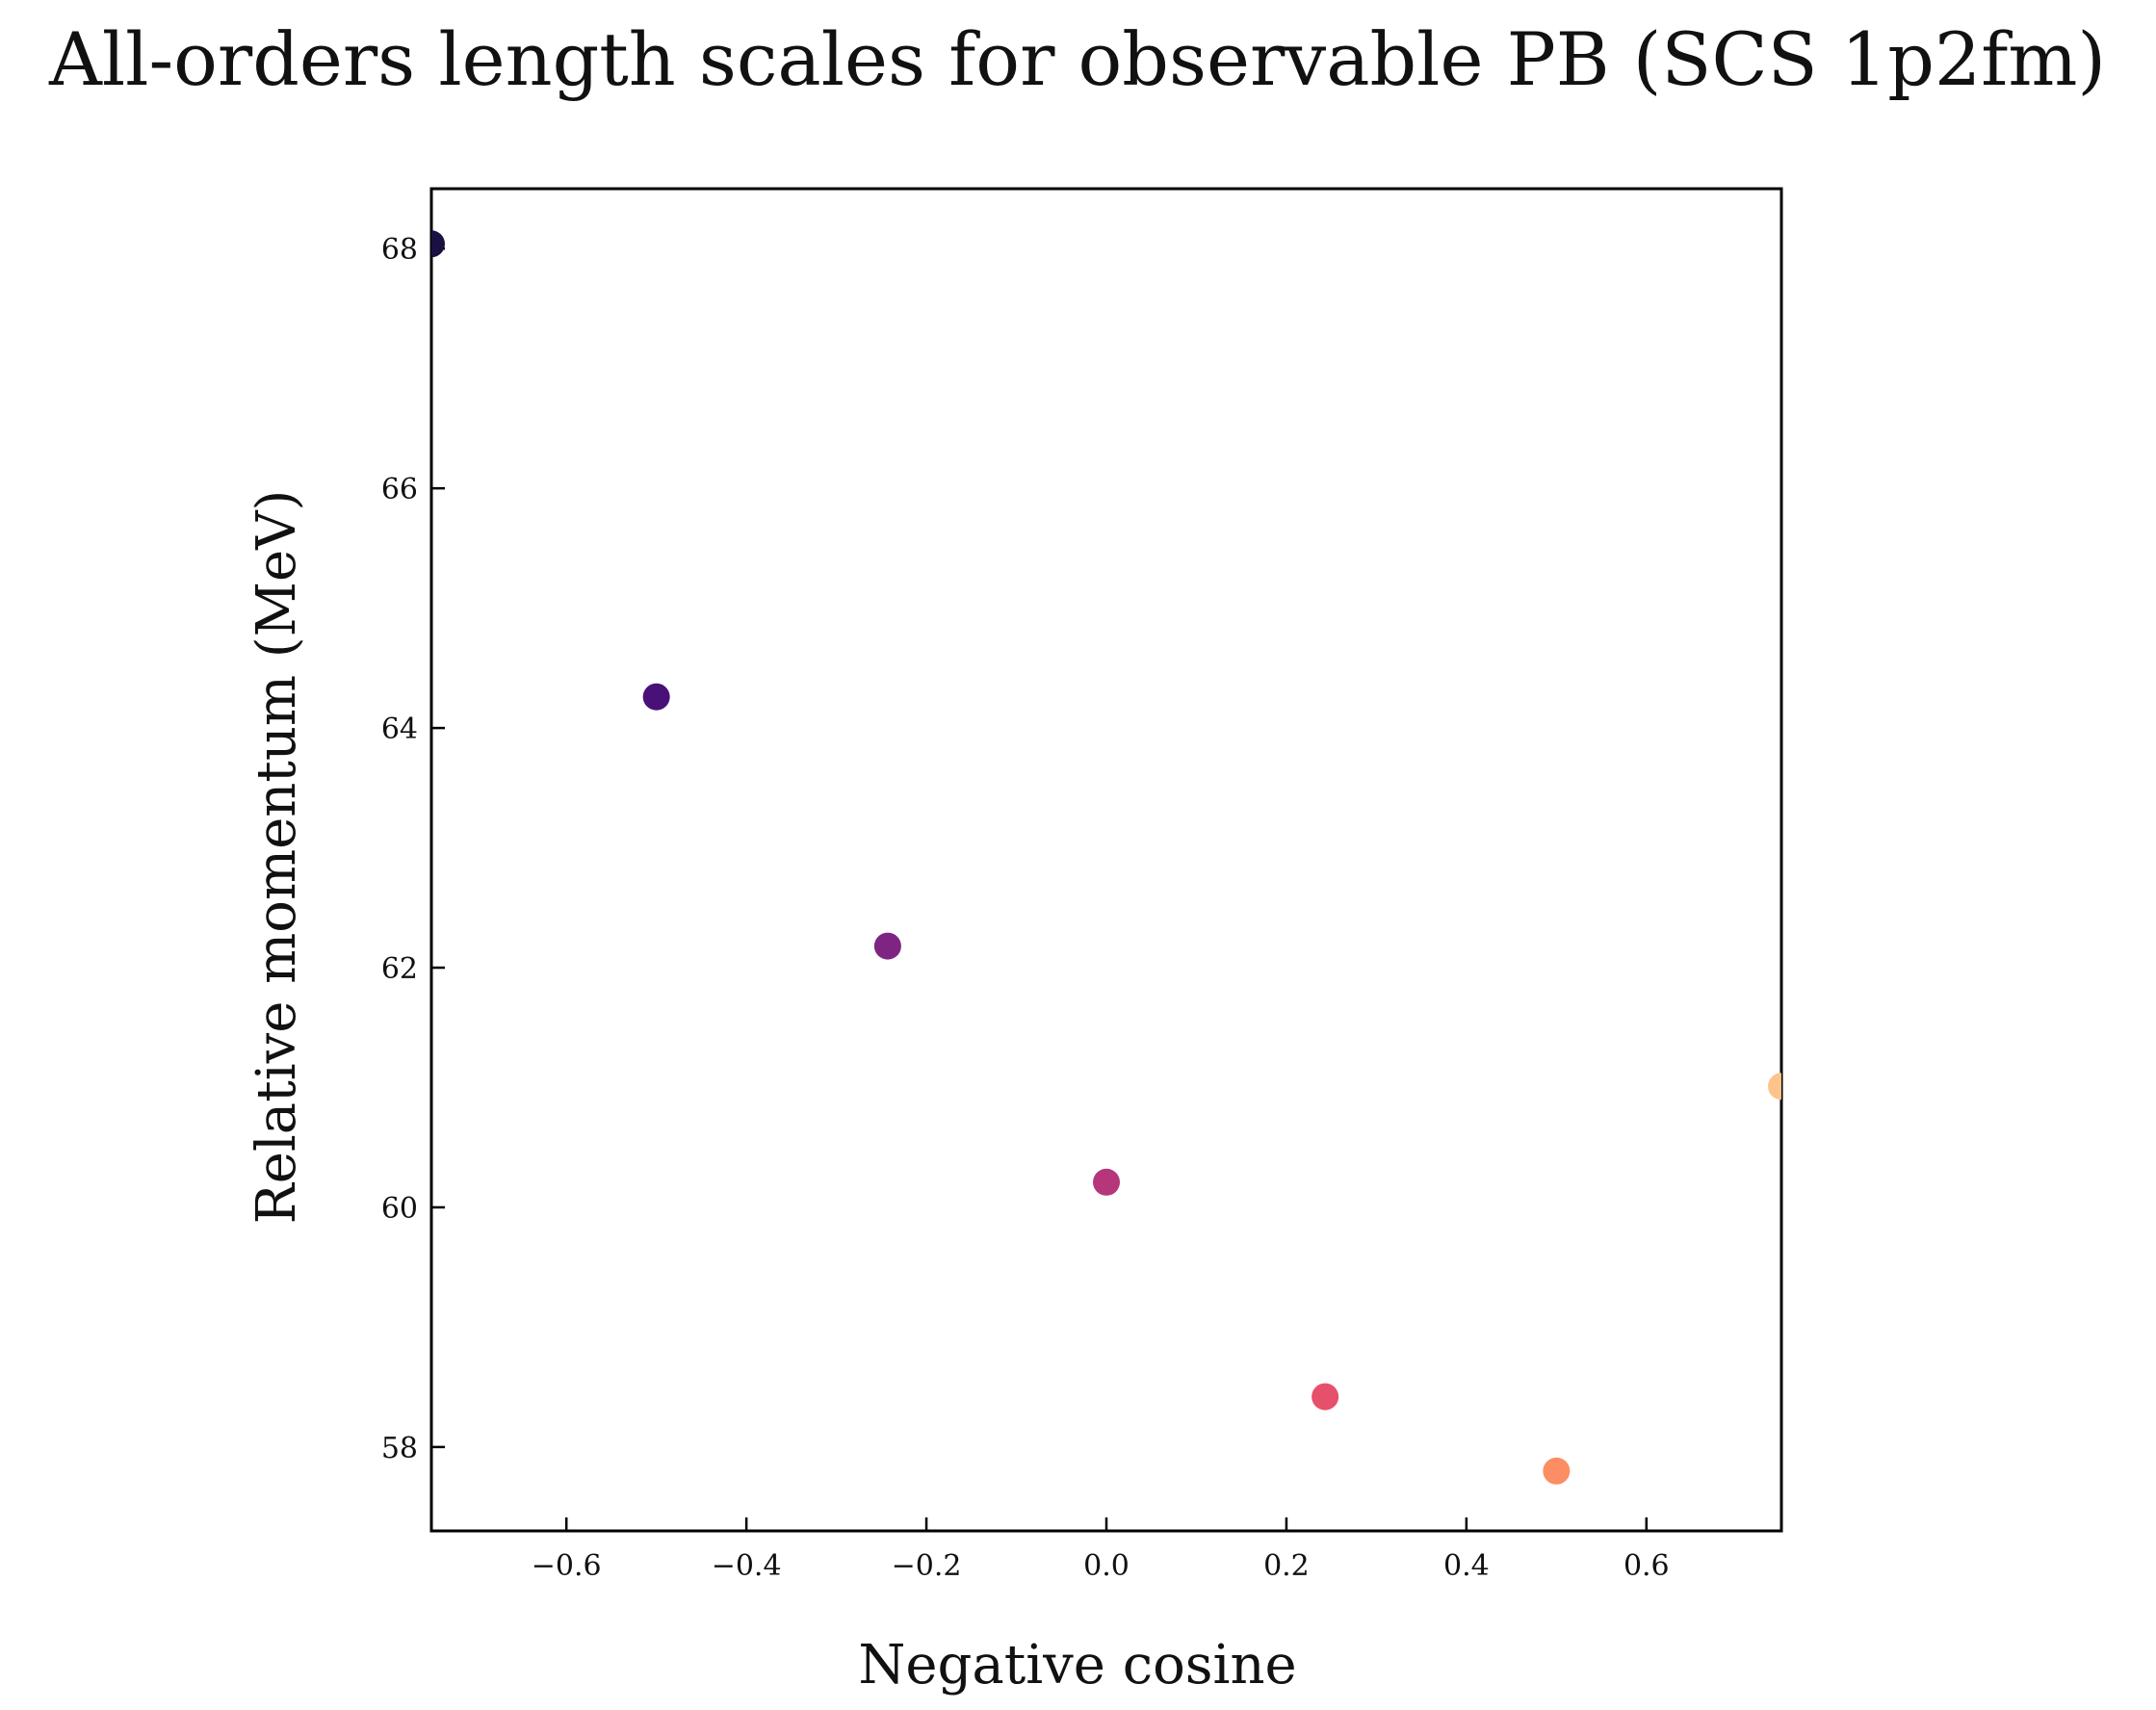 This screenshot has height=1710, width=2156. I want to click on y-tick-label: 62, so click(399, 969).